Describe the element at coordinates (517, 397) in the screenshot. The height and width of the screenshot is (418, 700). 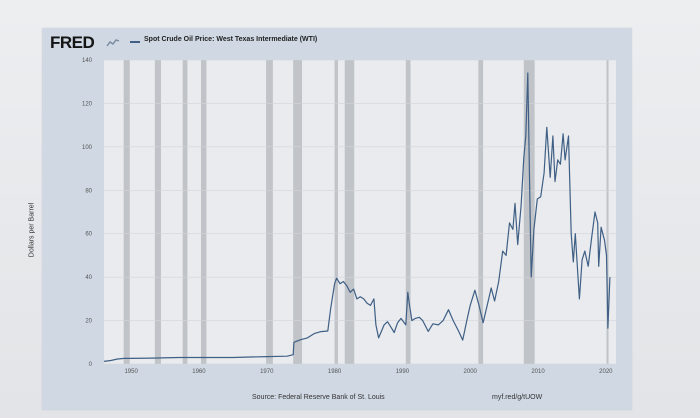
I see `short-url: myf.red/g/tUOW` at that location.